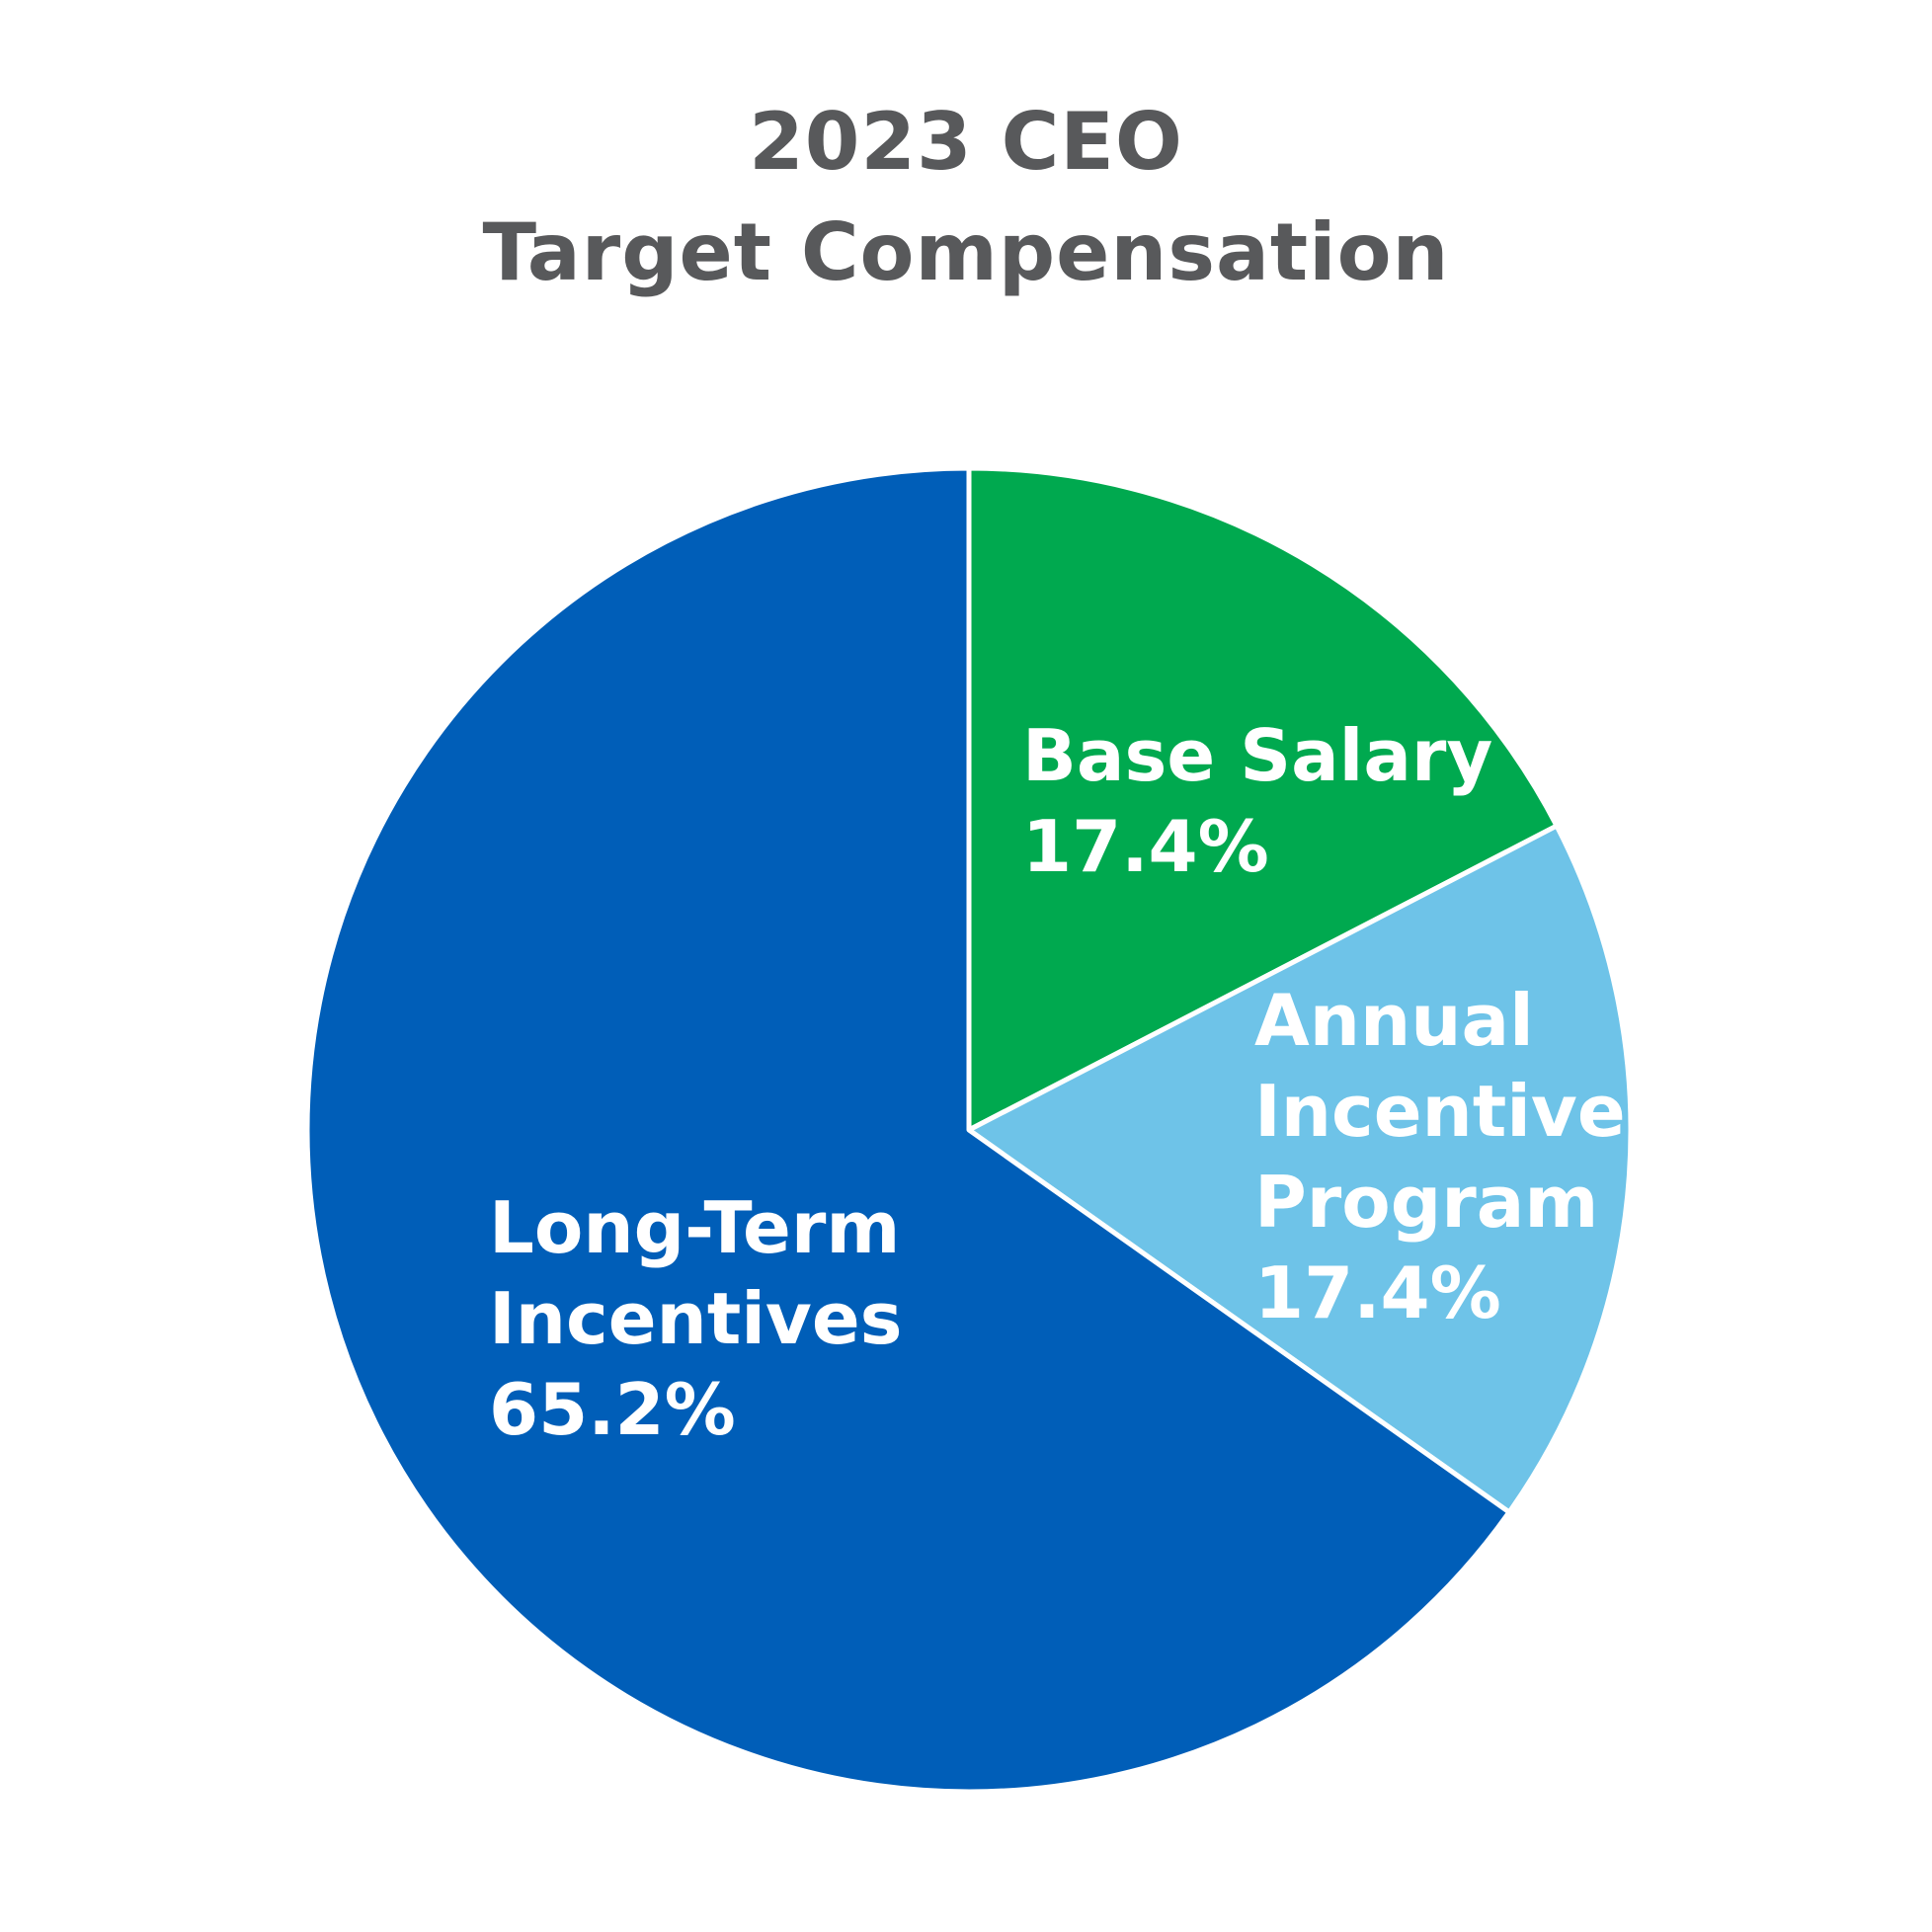  What do you see at coordinates (1377, 1292) in the screenshot?
I see `slice-value-annual-incentive-program: 17.4%` at bounding box center [1377, 1292].